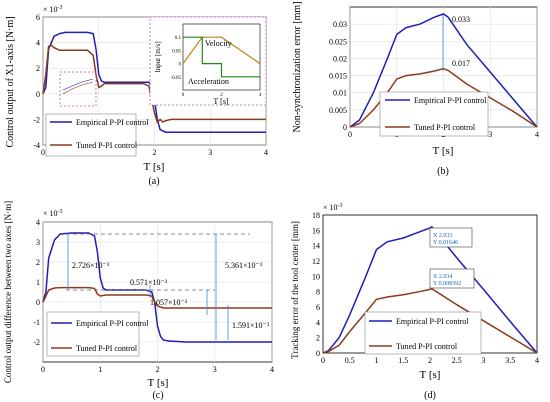 This screenshot has height=402, width=550. I want to click on panel-c-exponent: × 10-3, so click(53, 213).